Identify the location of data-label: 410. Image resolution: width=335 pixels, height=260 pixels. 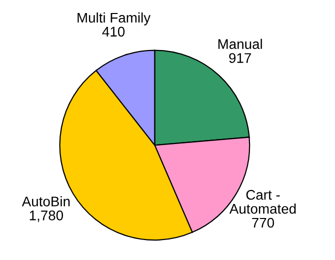
(113, 31).